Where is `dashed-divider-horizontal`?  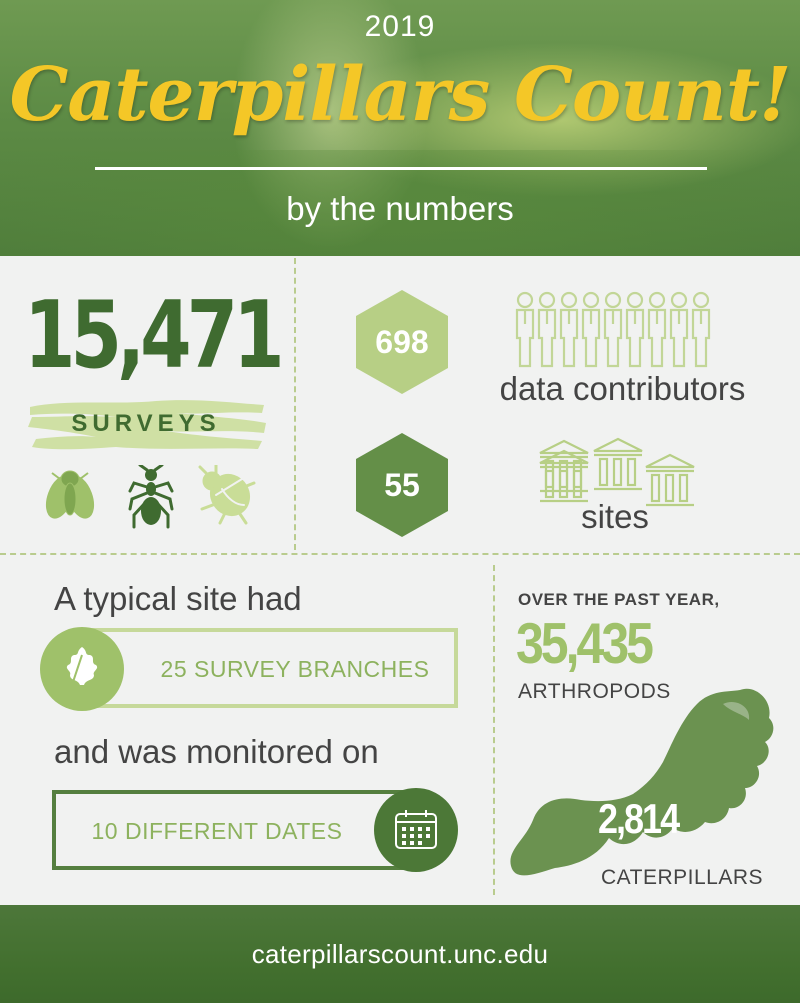 dashed-divider-horizontal is located at coordinates (400, 554).